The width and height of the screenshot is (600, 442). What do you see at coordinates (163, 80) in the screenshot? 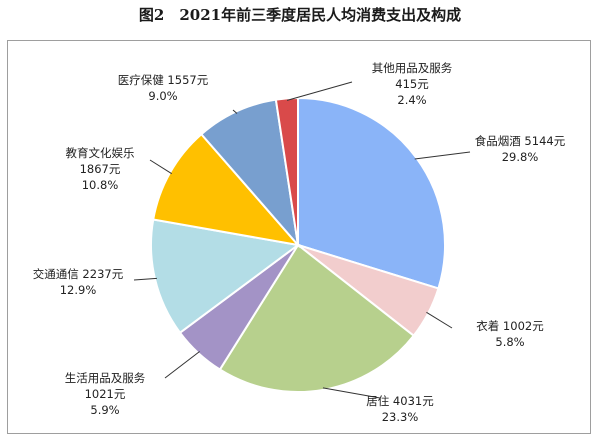
I see `slice-label: 医疗保健 1557元` at bounding box center [163, 80].